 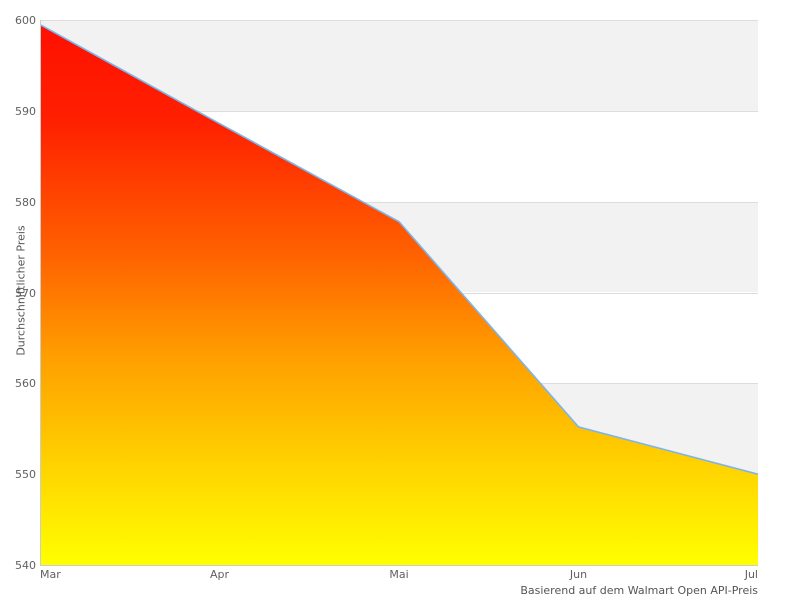 What do you see at coordinates (578, 574) in the screenshot?
I see `x-tick-label: Jun` at bounding box center [578, 574].